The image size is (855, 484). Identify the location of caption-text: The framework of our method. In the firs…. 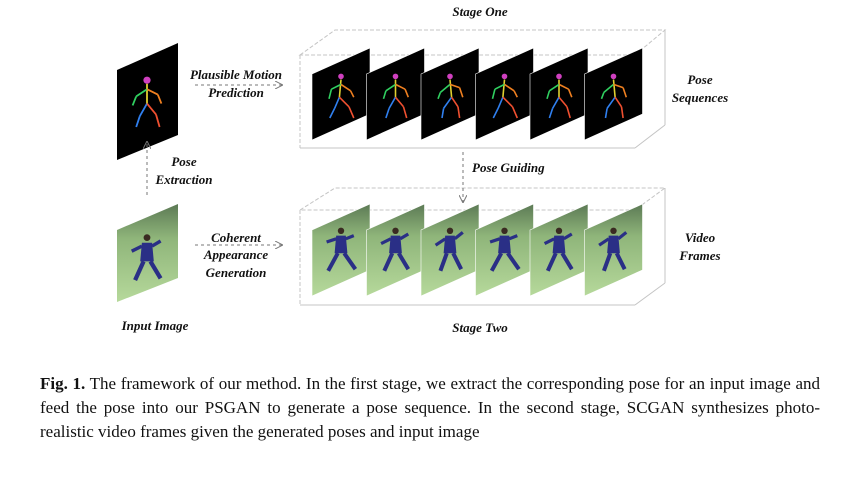
(430, 407).